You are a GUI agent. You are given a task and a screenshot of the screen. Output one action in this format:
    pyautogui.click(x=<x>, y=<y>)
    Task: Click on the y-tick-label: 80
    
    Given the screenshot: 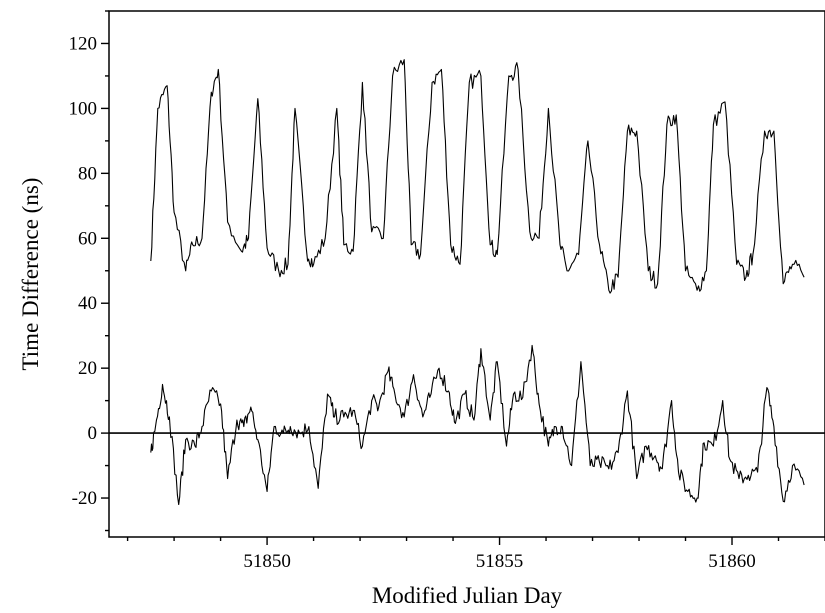 What is the action you would take?
    pyautogui.click(x=87, y=173)
    